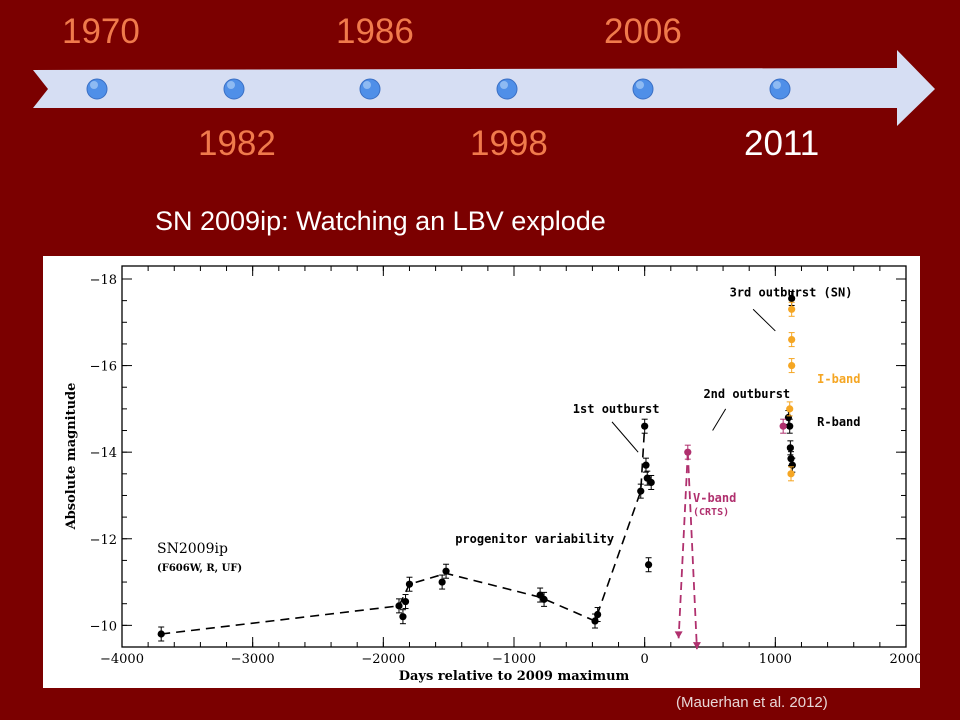  Describe the element at coordinates (752, 702) in the screenshot. I see `citation: (Mauerhan et al. 2012)` at that location.